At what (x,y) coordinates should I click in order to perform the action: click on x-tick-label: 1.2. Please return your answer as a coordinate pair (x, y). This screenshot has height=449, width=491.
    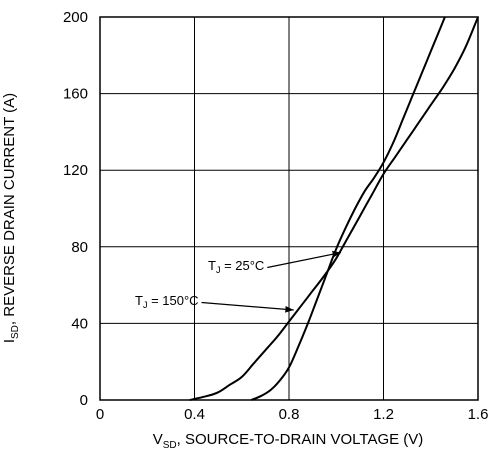
    Looking at the image, I should click on (383, 414).